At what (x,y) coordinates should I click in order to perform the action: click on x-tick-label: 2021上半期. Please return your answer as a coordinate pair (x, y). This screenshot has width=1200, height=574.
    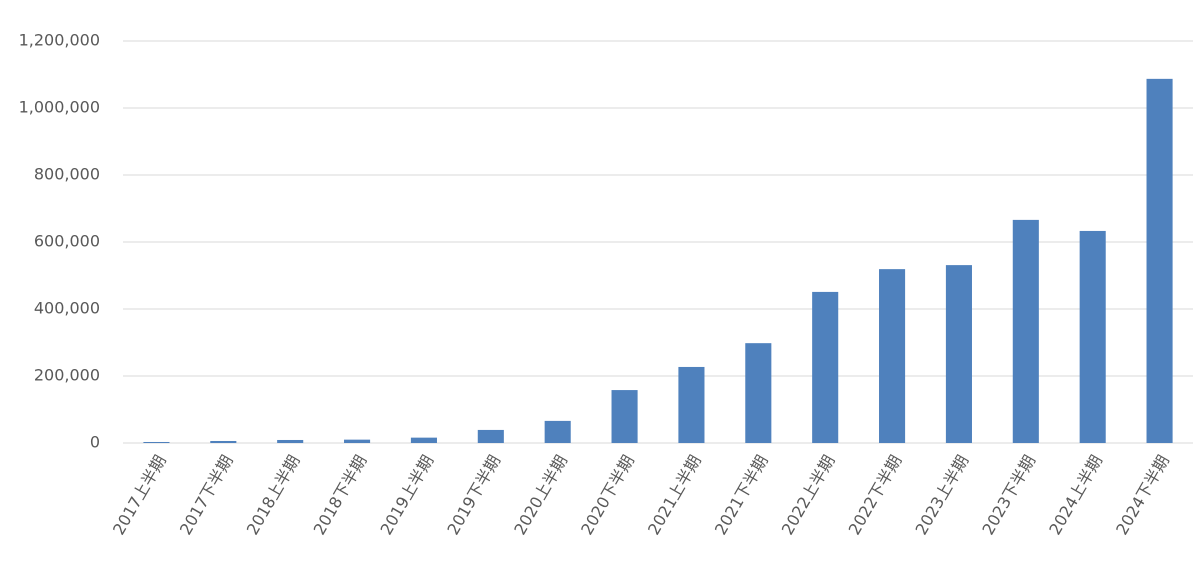
    Looking at the image, I should click on (674, 495).